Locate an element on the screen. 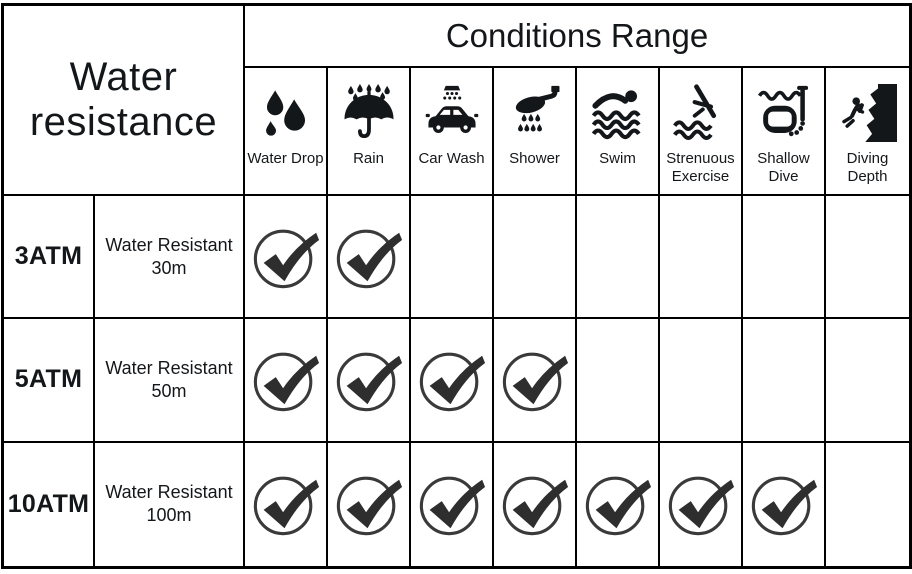 Image resolution: width=912 pixels, height=574 pixels. rating-3atm: 3ATM is located at coordinates (49, 258).